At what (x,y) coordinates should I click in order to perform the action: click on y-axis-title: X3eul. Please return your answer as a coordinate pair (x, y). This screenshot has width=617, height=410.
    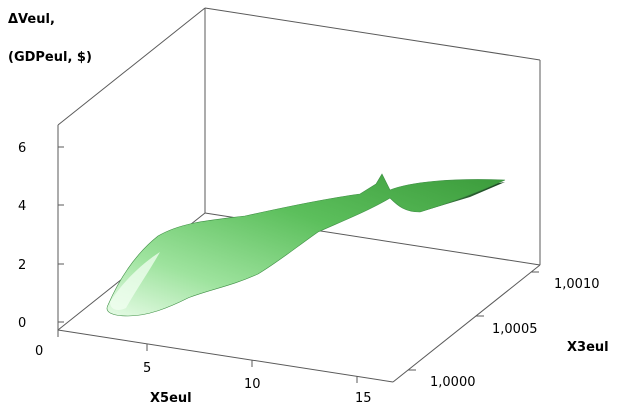
    Looking at the image, I should click on (588, 347).